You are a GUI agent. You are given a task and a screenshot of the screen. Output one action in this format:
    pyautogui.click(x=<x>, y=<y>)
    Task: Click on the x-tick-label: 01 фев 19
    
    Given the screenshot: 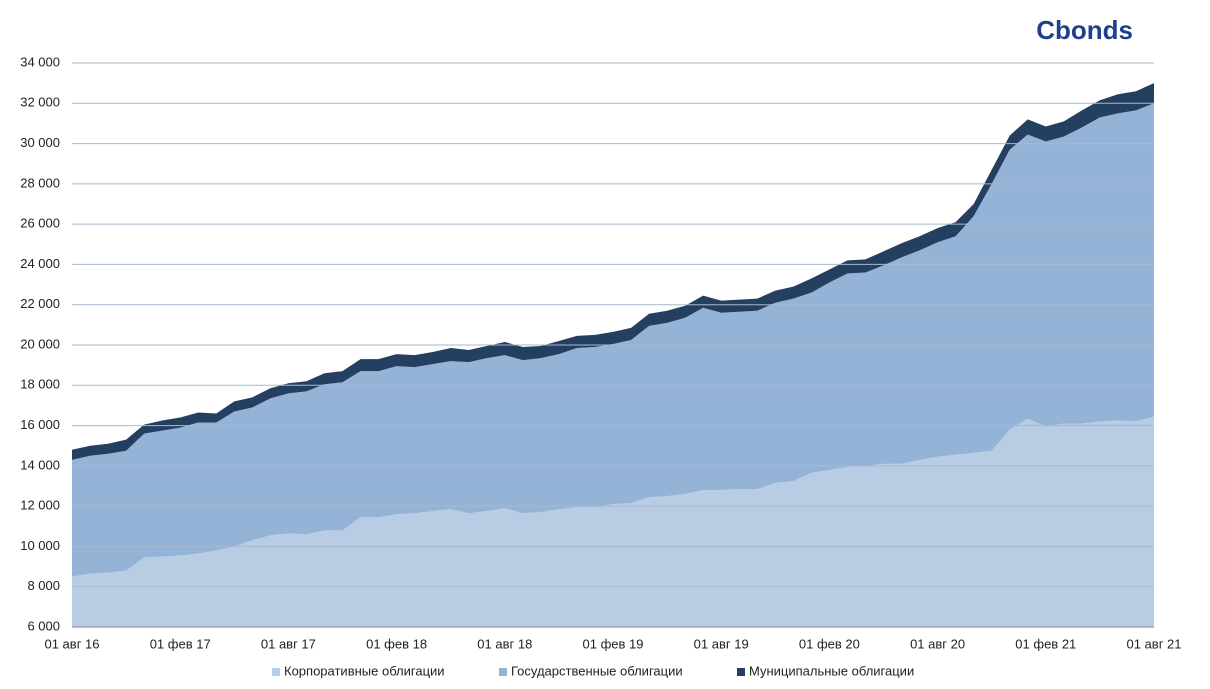 What is the action you would take?
    pyautogui.click(x=613, y=643)
    